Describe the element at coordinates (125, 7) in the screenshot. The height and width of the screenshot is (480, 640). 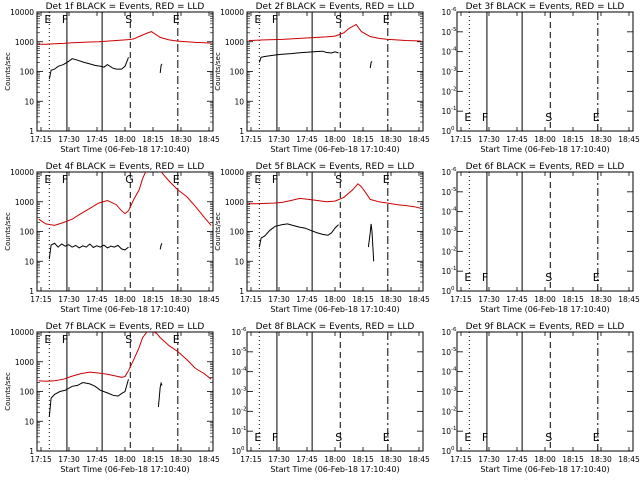
I see `panel-title: Det 1f BLACK = Events, RED = LLD` at that location.